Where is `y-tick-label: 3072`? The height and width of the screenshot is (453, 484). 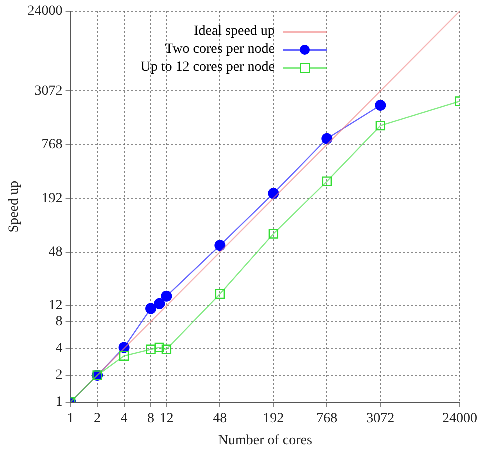
y-tick-label: 3072 is located at coordinates (48, 91).